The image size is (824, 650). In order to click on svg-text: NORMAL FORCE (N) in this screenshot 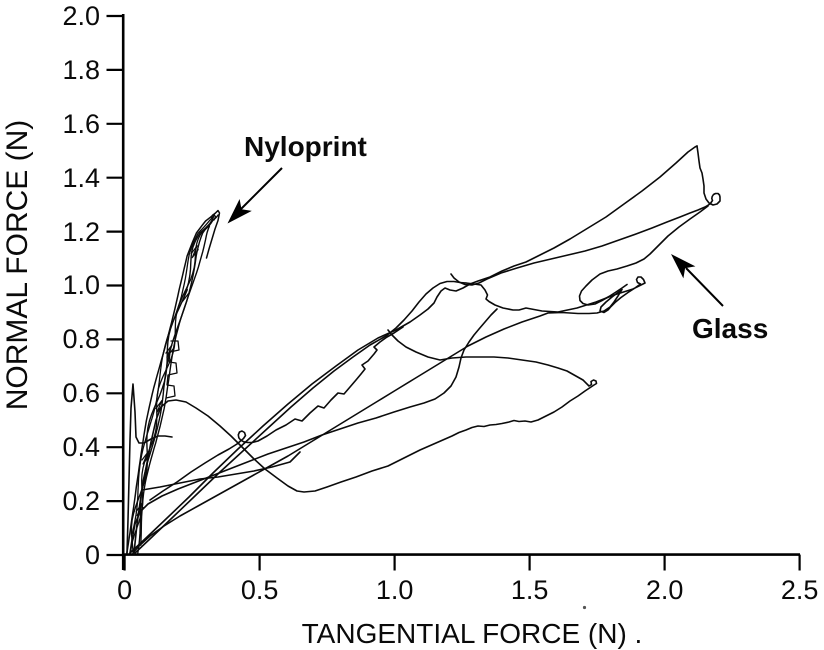, I will do `click(17, 265)`.